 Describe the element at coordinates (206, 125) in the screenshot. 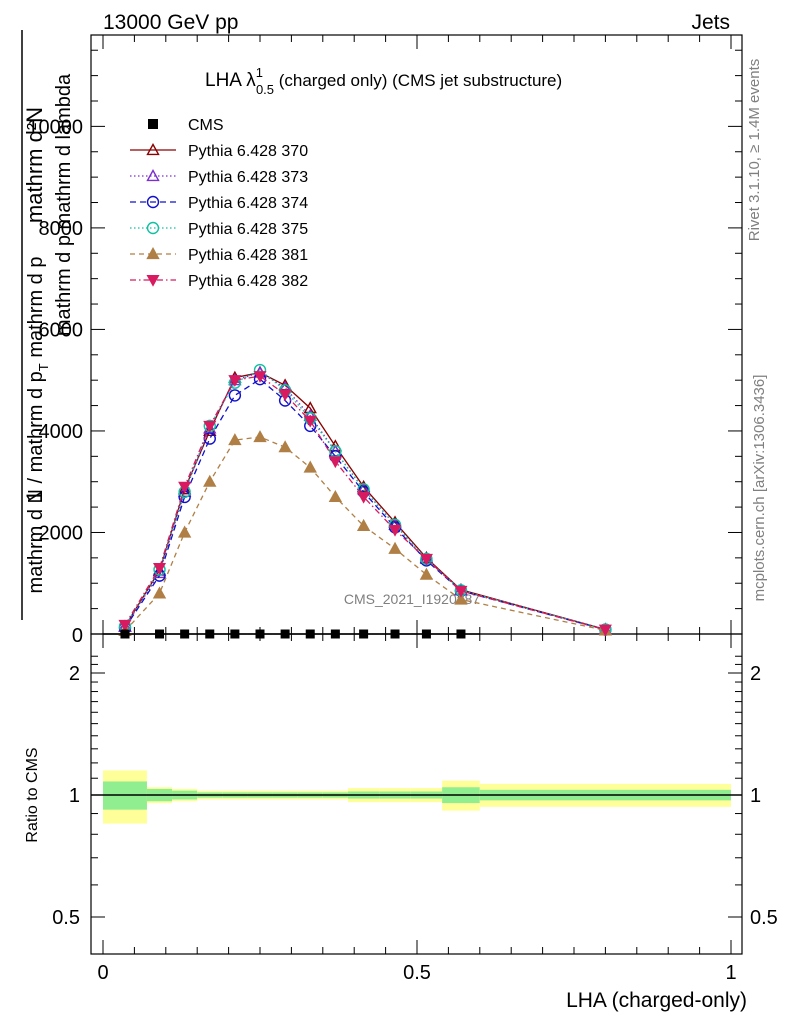

I see `legend-label: CMS` at that location.